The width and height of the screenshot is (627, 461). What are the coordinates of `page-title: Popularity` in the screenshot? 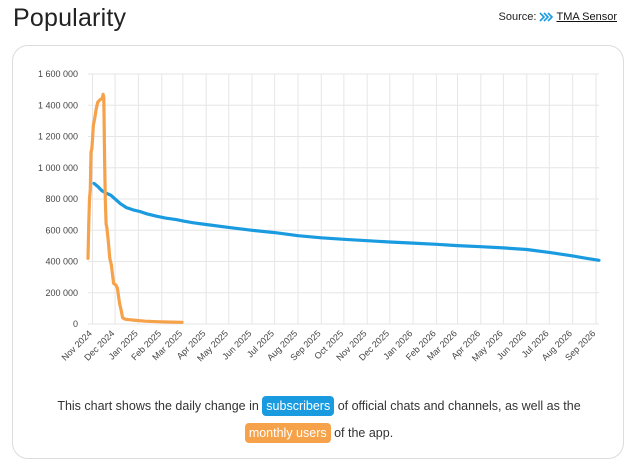 It's located at (70, 18).